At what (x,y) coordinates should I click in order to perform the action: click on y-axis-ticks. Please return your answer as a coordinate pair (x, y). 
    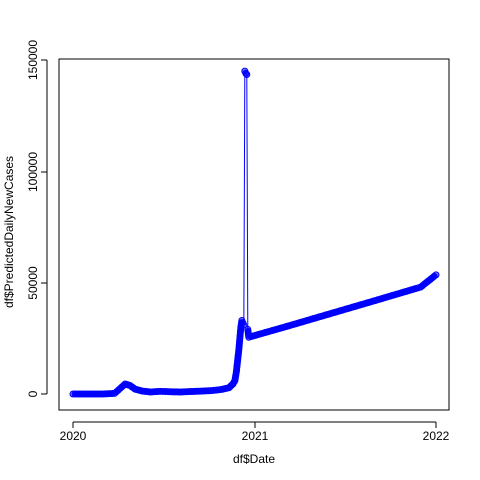
    Looking at the image, I should click on (44, 227).